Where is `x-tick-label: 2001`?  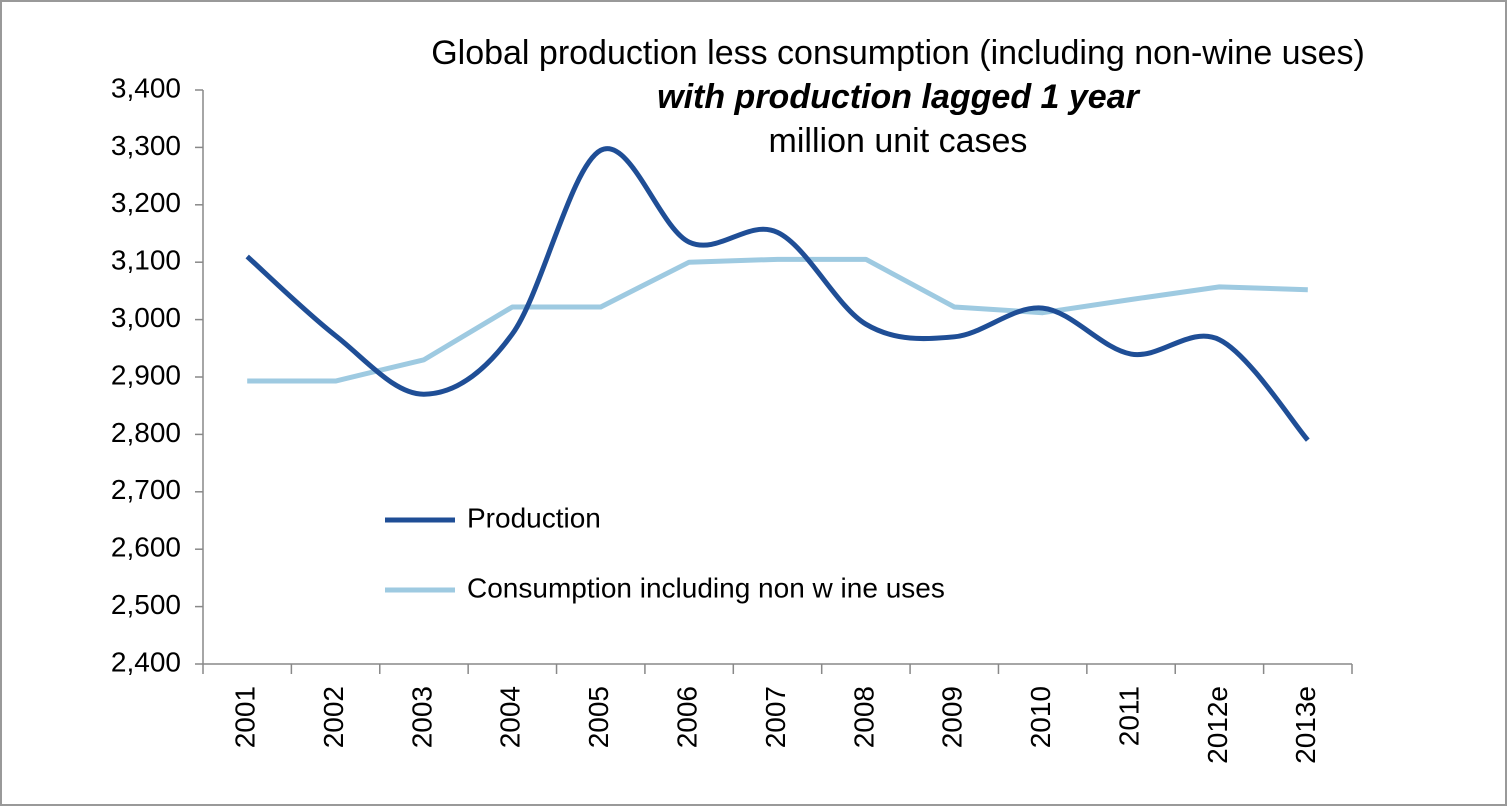 x-tick-label: 2001 is located at coordinates (245, 717).